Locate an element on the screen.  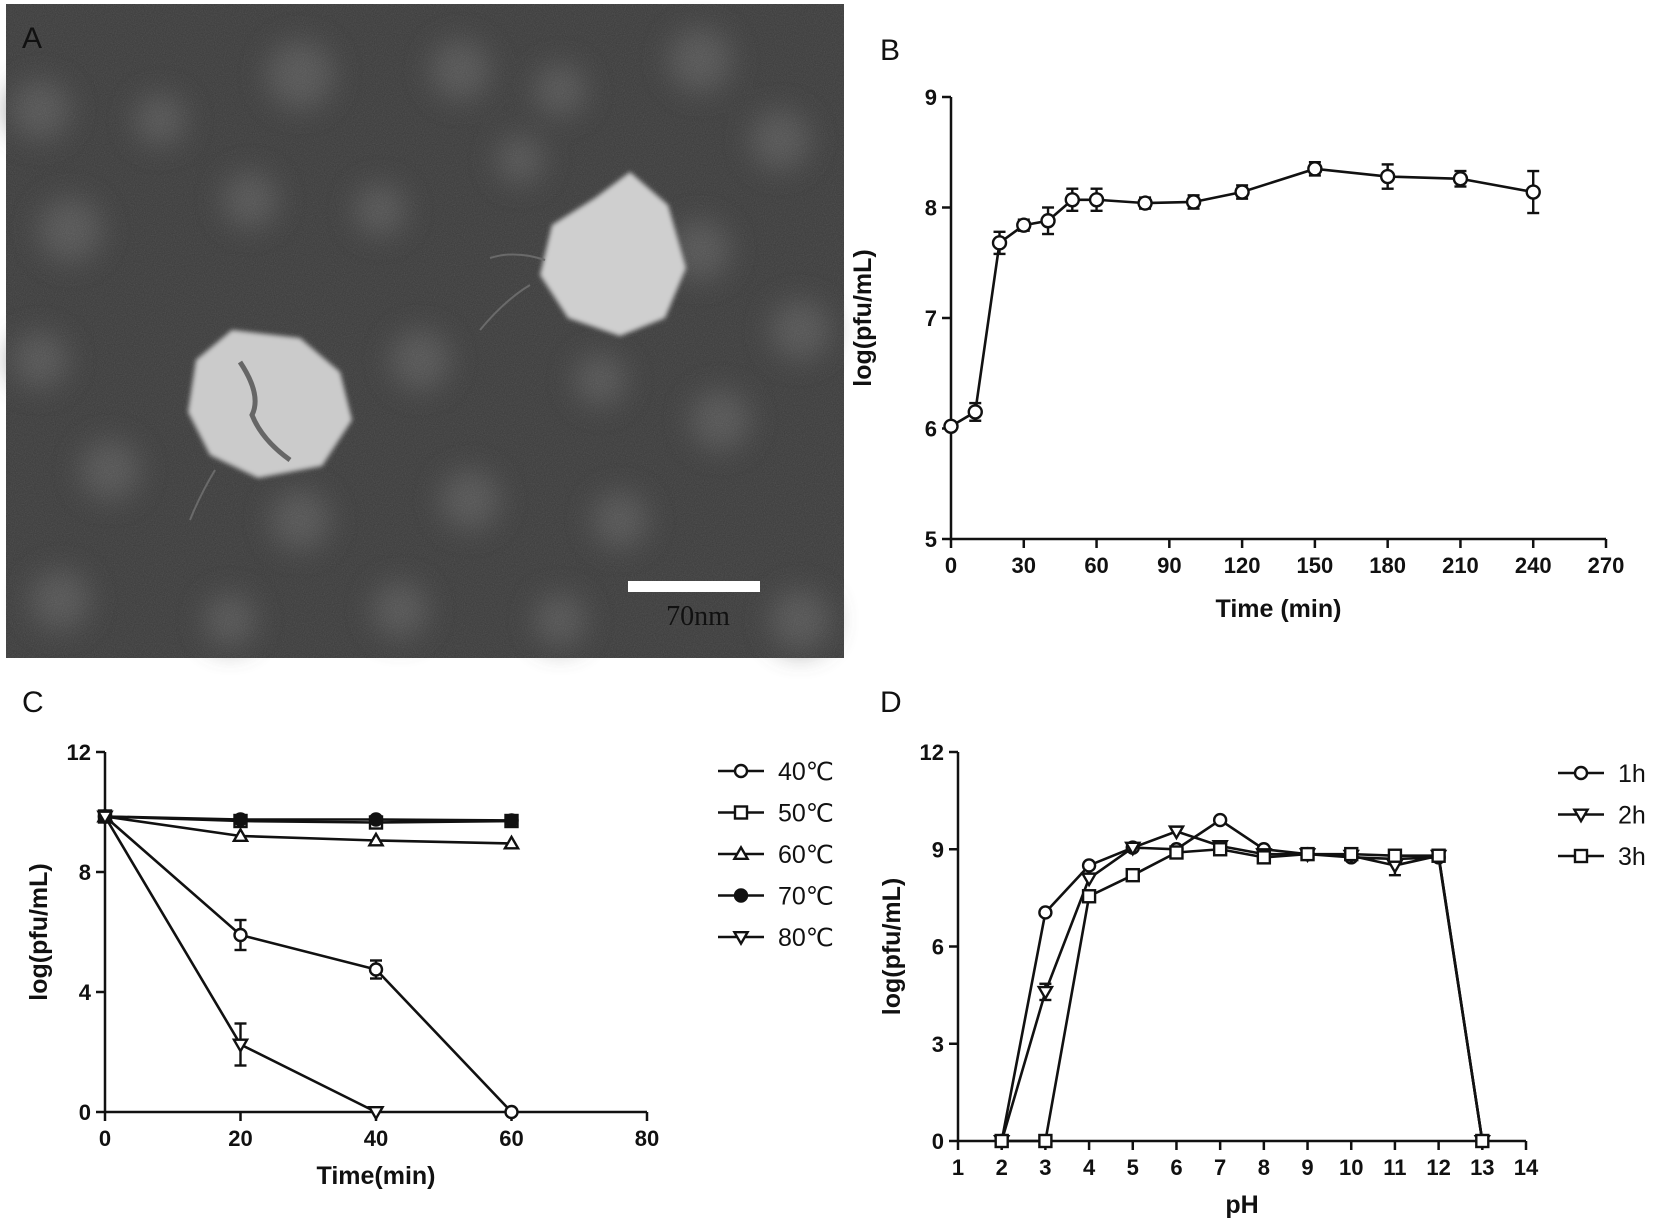
chart-d-x-tick-label: 11 is located at coordinates (1394, 1167).